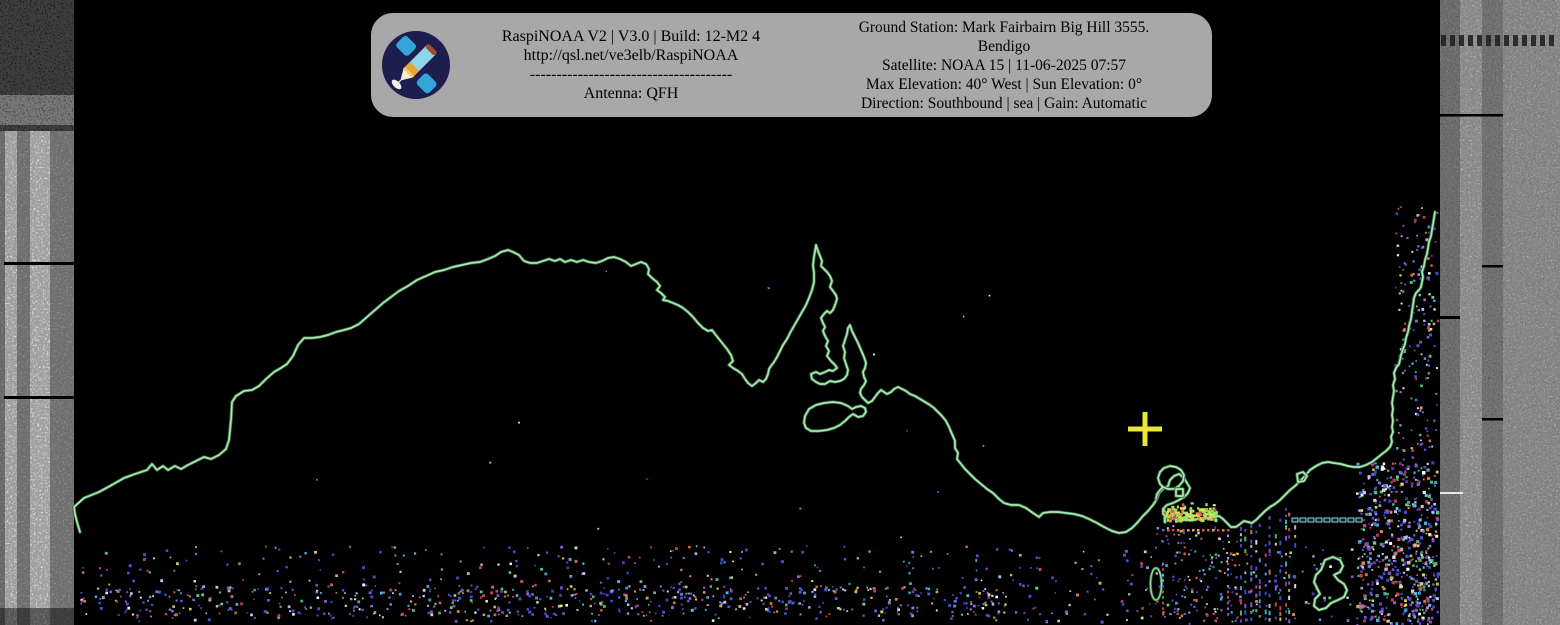 This screenshot has height=625, width=1560. What do you see at coordinates (37, 312) in the screenshot?
I see `telemetry-band-left` at bounding box center [37, 312].